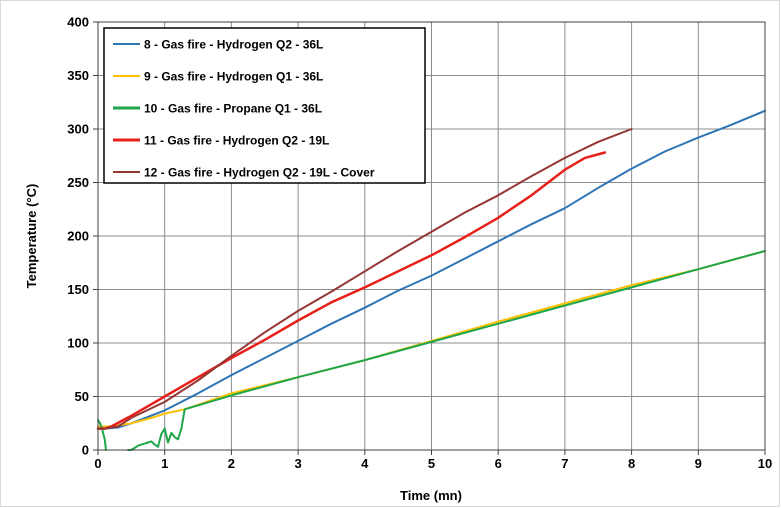 The height and width of the screenshot is (508, 781). Describe the element at coordinates (82, 396) in the screenshot. I see `y-tick-label: 50` at that location.